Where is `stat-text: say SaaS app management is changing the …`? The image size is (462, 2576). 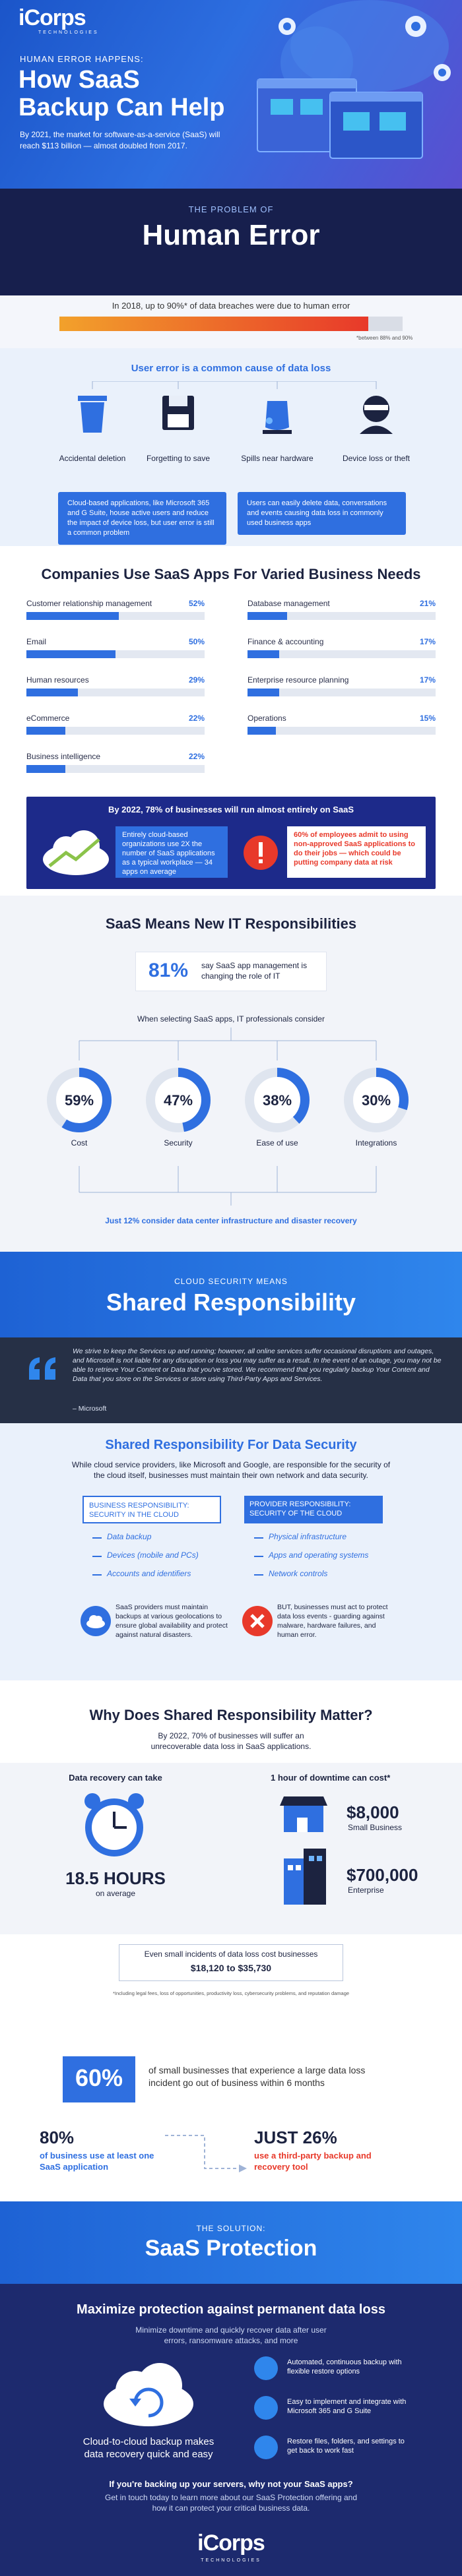 stat-text: say SaaS app management is changing the … is located at coordinates (255, 971).